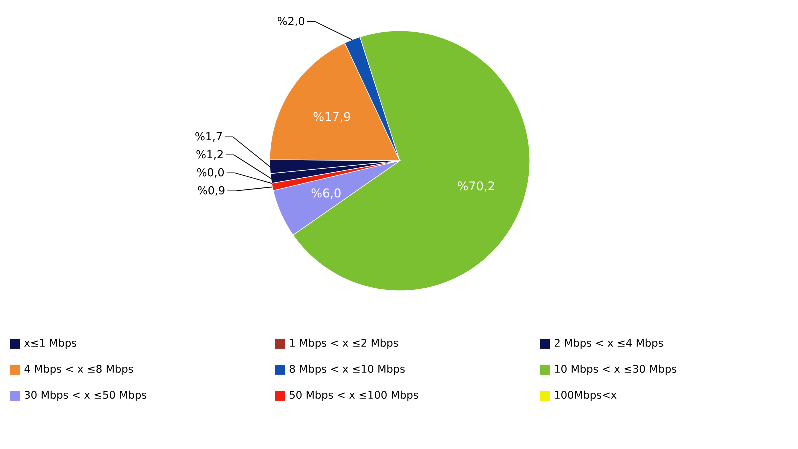 Image resolution: width=798 pixels, height=449 pixels. Describe the element at coordinates (609, 344) in the screenshot. I see `legend-label: 2 Mbps < x ≤4 Mbps` at that location.